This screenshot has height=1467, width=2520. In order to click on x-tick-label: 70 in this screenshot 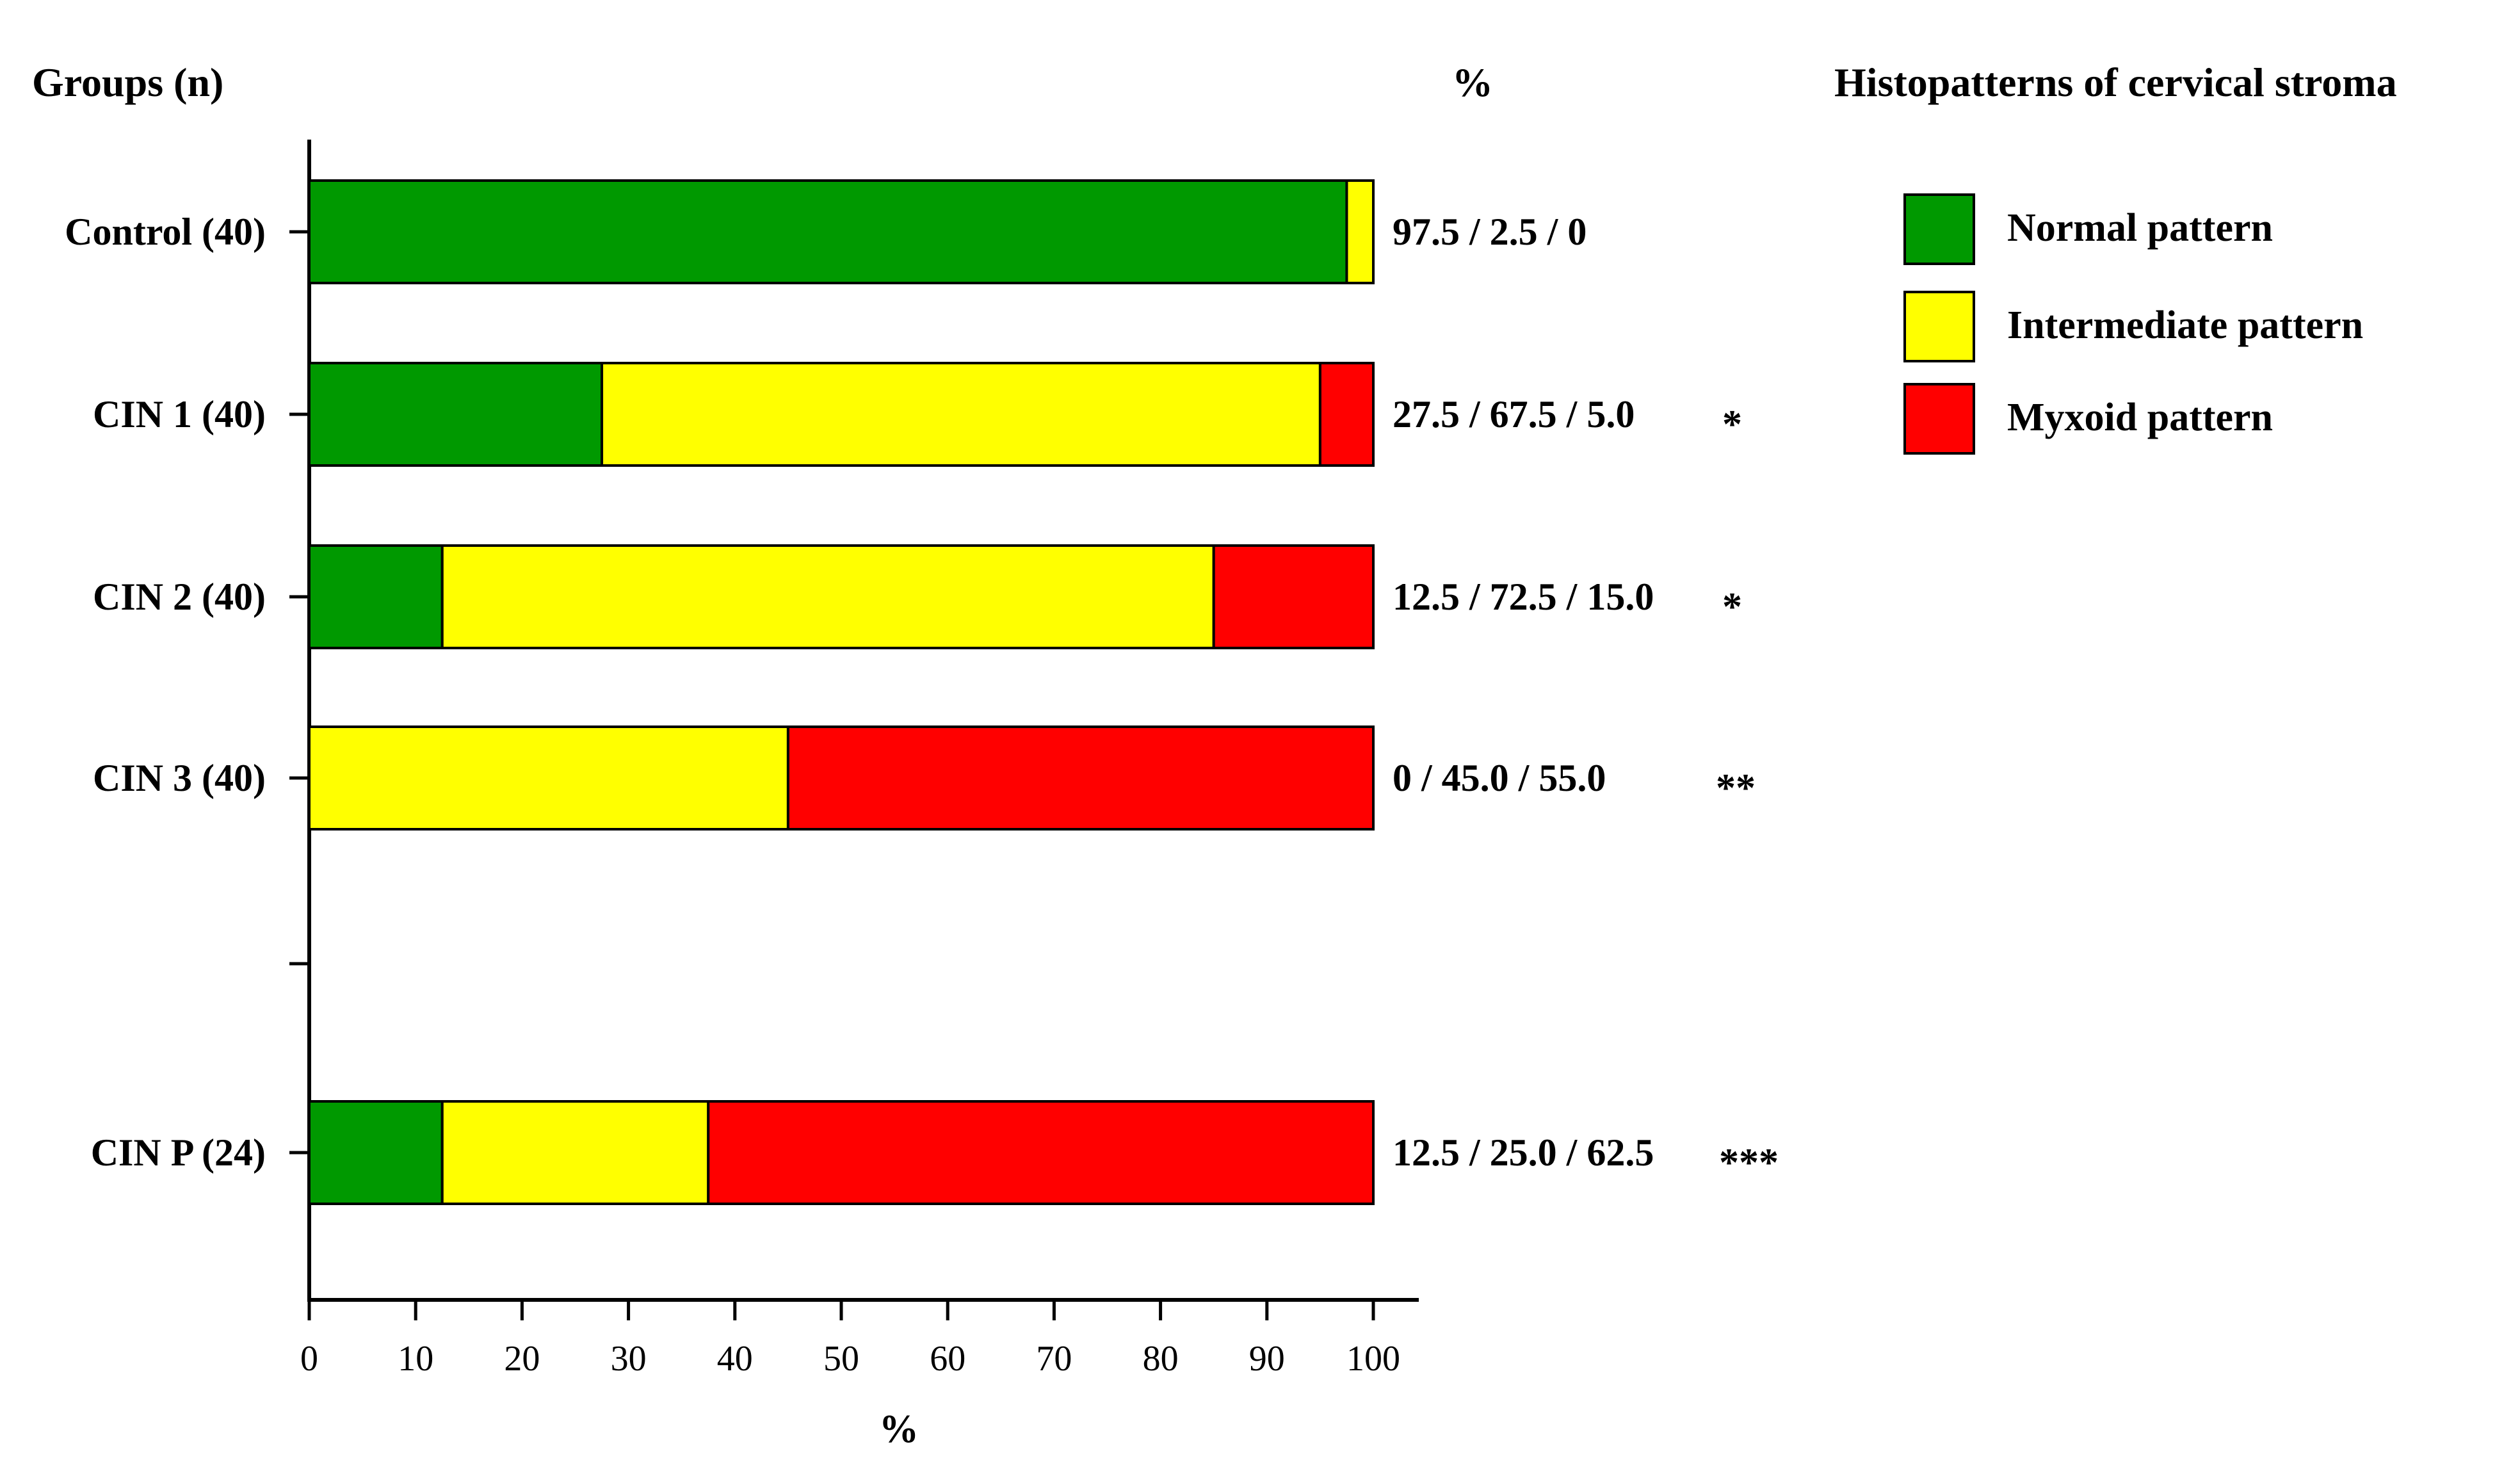, I will do `click(1054, 1359)`.